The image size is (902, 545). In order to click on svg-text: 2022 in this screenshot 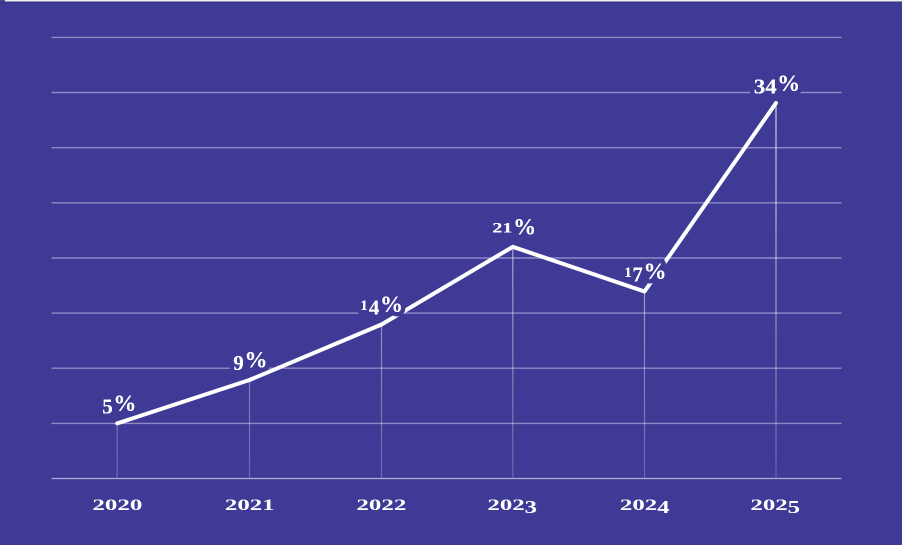, I will do `click(381, 505)`.